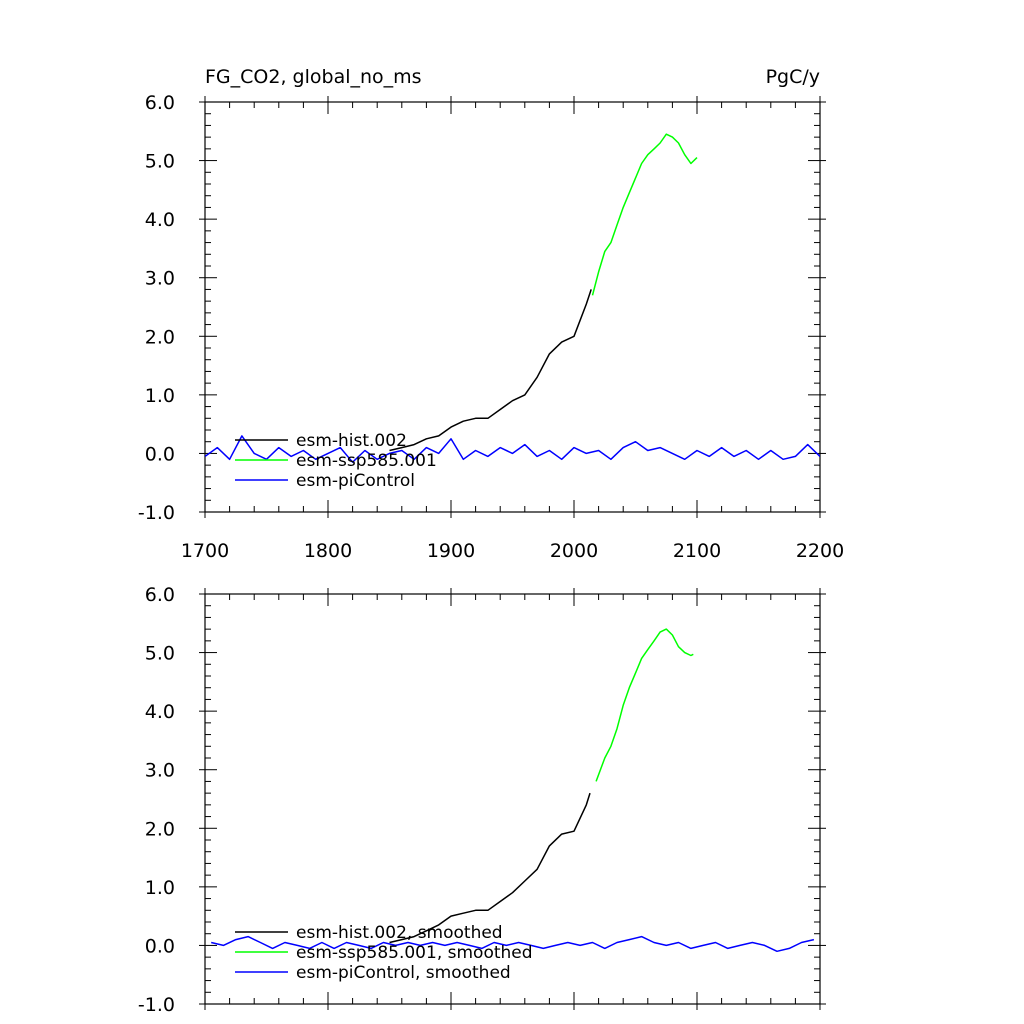 The height and width of the screenshot is (1024, 1024). I want to click on x-tick-label: 2100, so click(697, 551).